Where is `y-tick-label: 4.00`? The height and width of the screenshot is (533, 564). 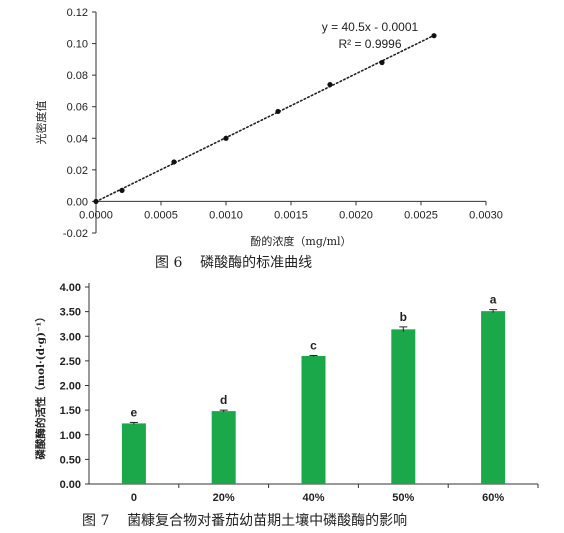
y-tick-label: 4.00 is located at coordinates (70, 288).